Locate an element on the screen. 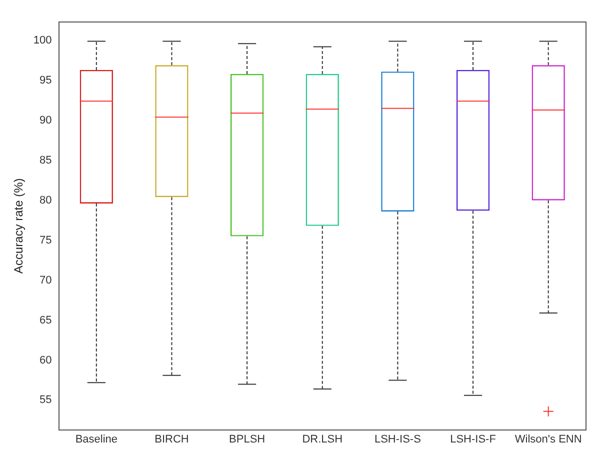 The height and width of the screenshot is (457, 600). y-tick-label: 80 is located at coordinates (46, 200).